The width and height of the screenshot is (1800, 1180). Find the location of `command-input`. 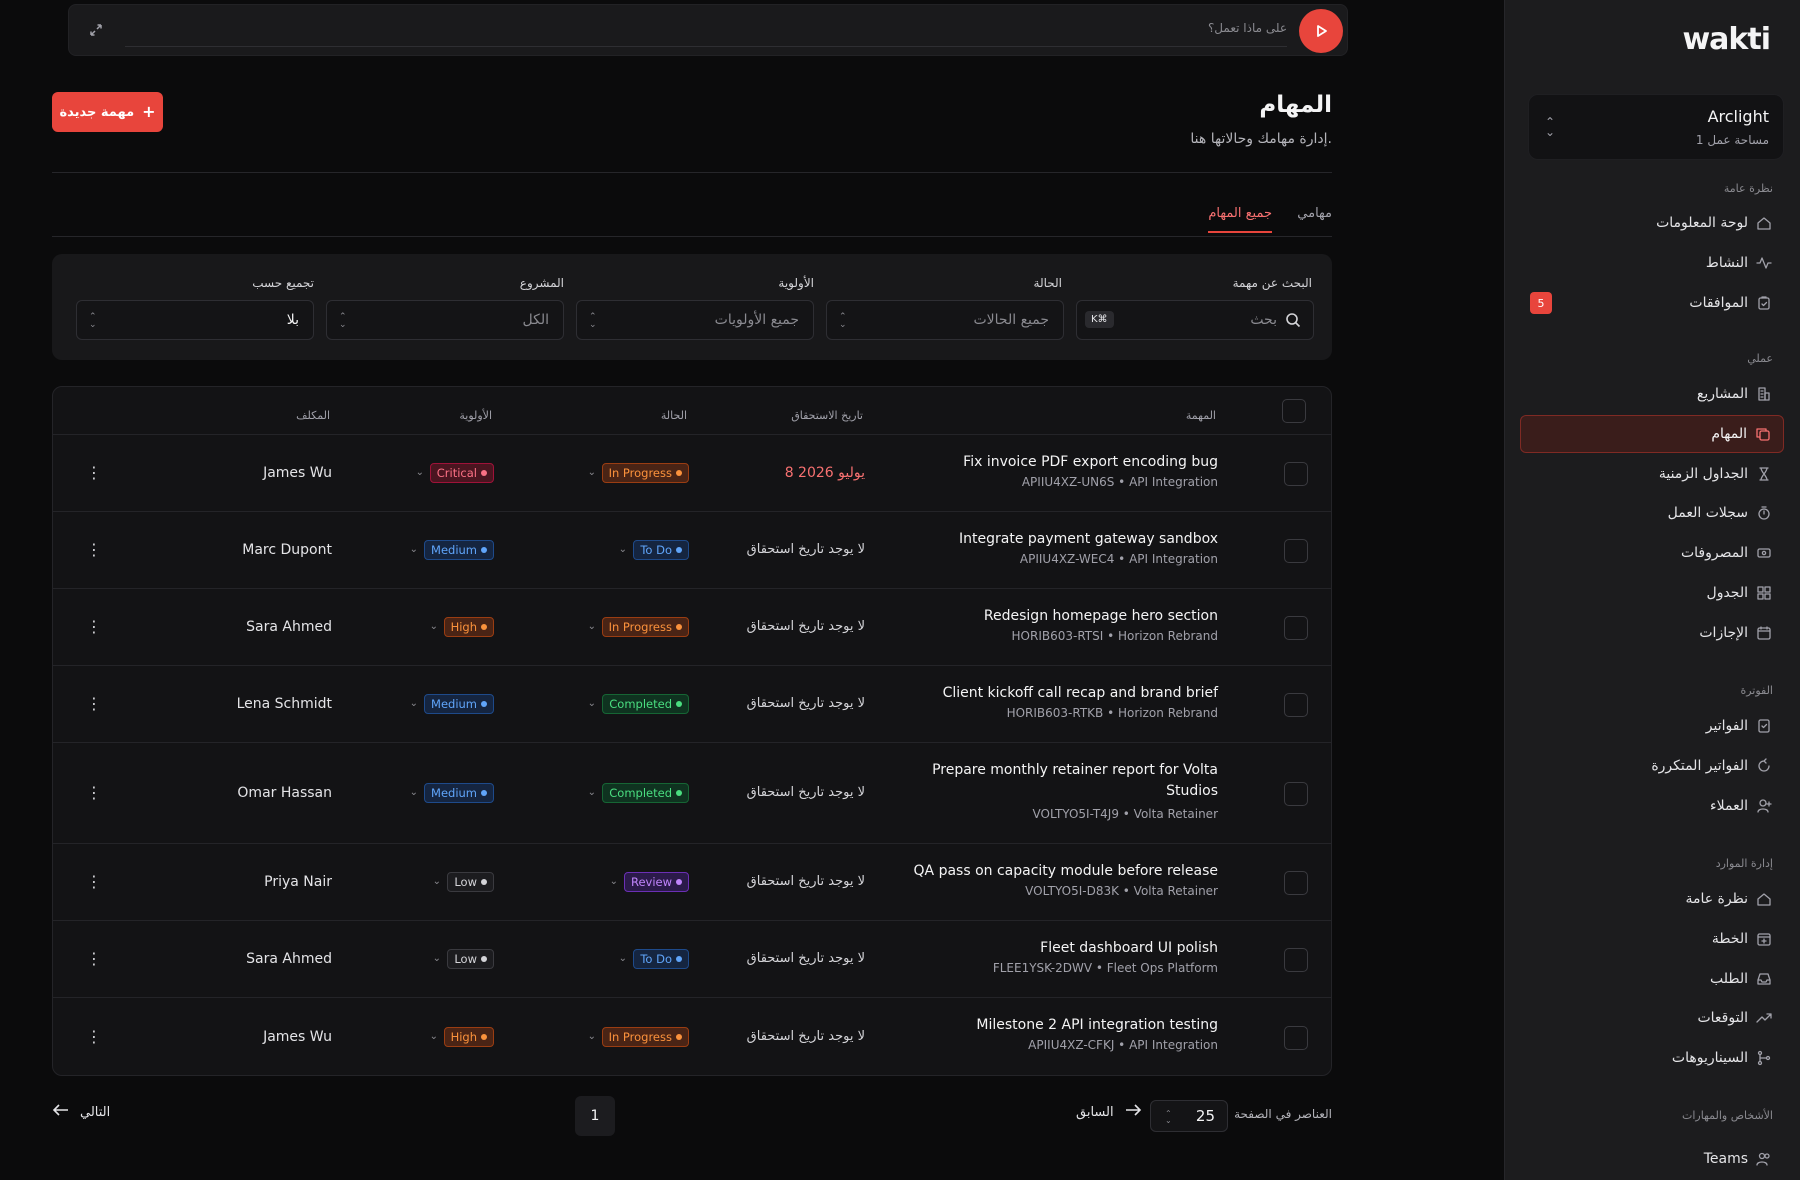

command-input is located at coordinates (706, 46).